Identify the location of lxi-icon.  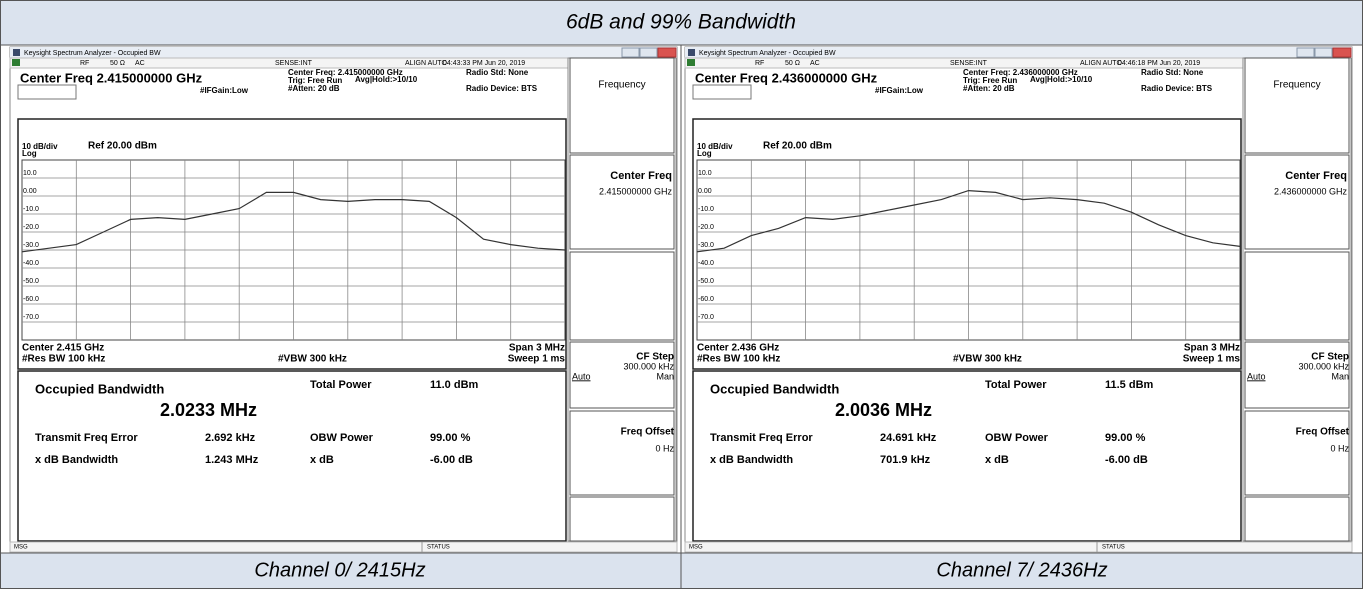
(691, 62).